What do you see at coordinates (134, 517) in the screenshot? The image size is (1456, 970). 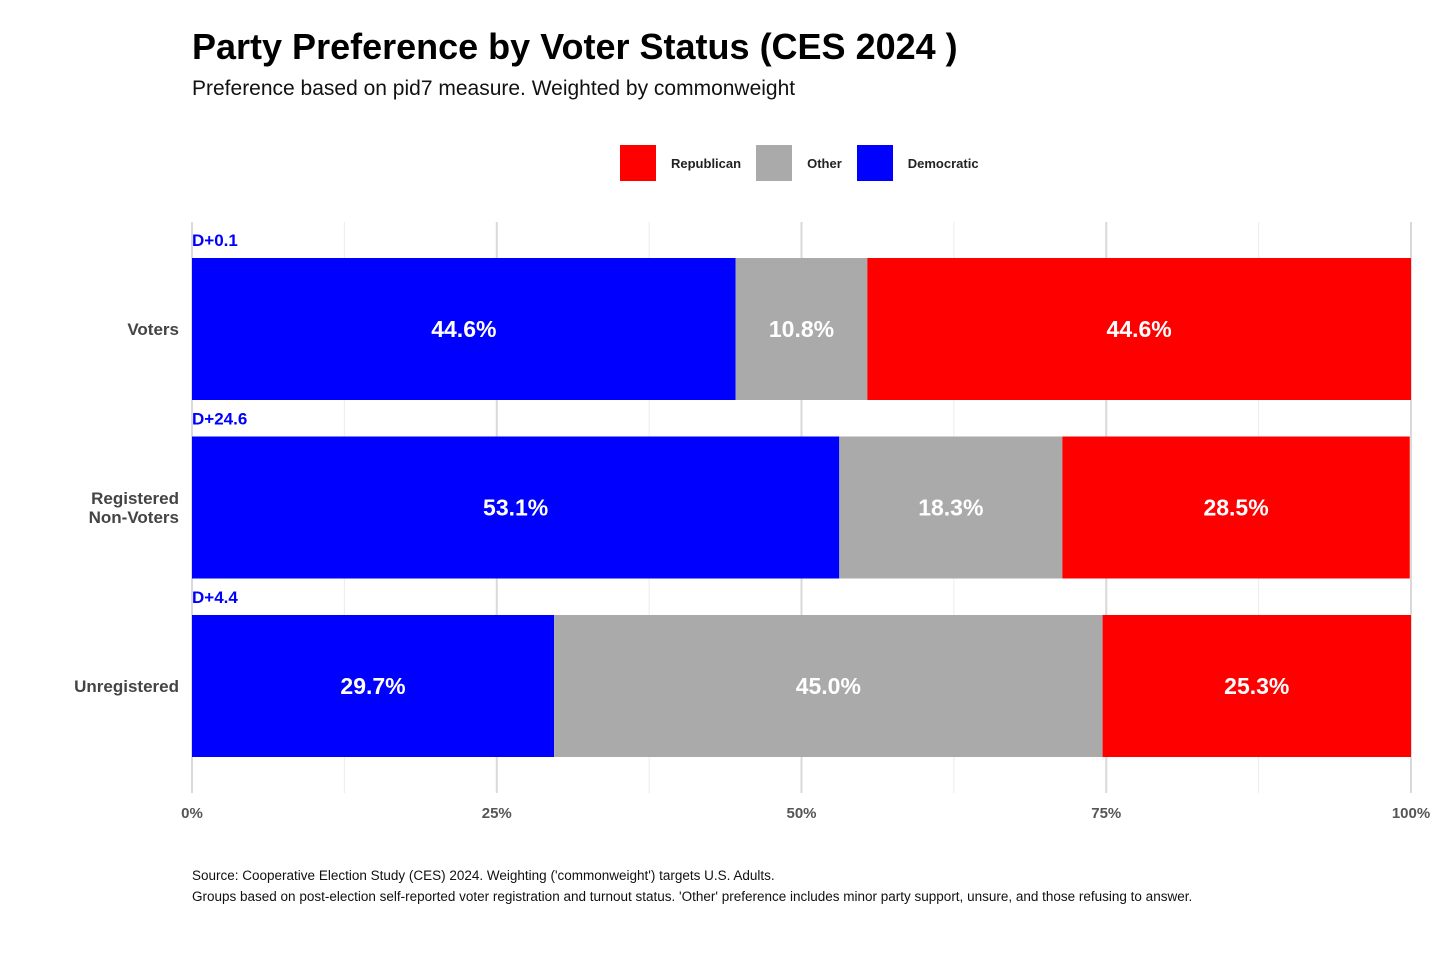 I see `category-label: Non-Voters` at bounding box center [134, 517].